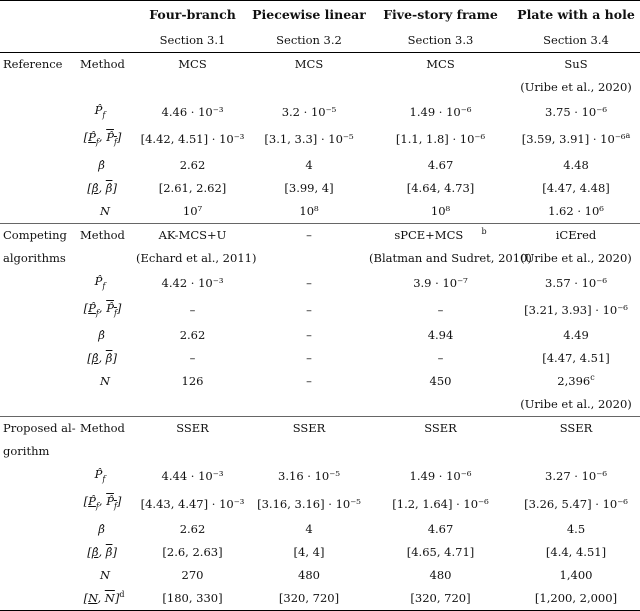  I want to click on cell: 4.67, so click(440, 528).